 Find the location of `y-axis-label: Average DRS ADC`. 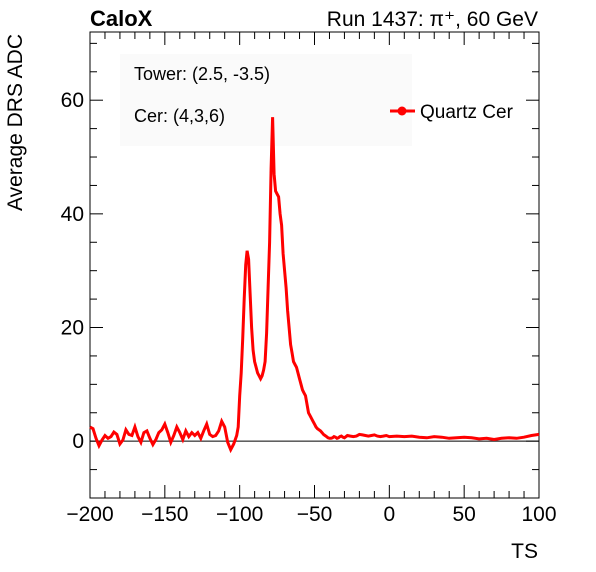

y-axis-label: Average DRS ADC is located at coordinates (15, 122).